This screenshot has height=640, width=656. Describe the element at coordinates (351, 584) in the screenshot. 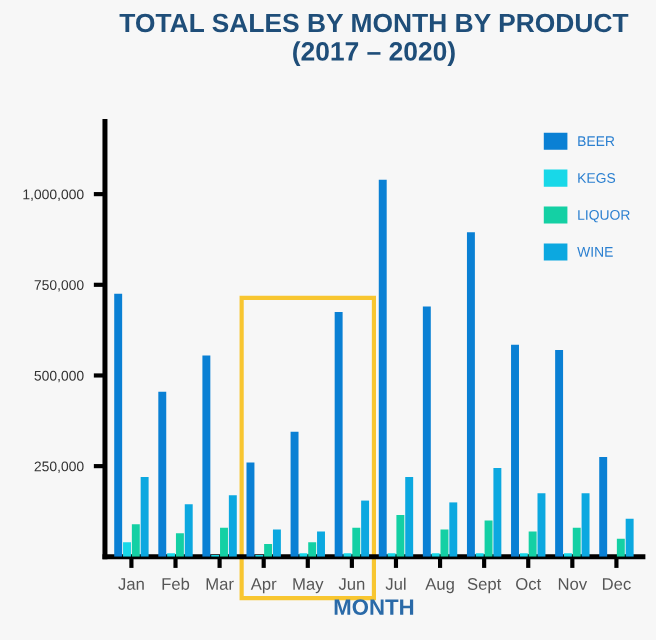

I see `x-tick-label: Jun` at that location.